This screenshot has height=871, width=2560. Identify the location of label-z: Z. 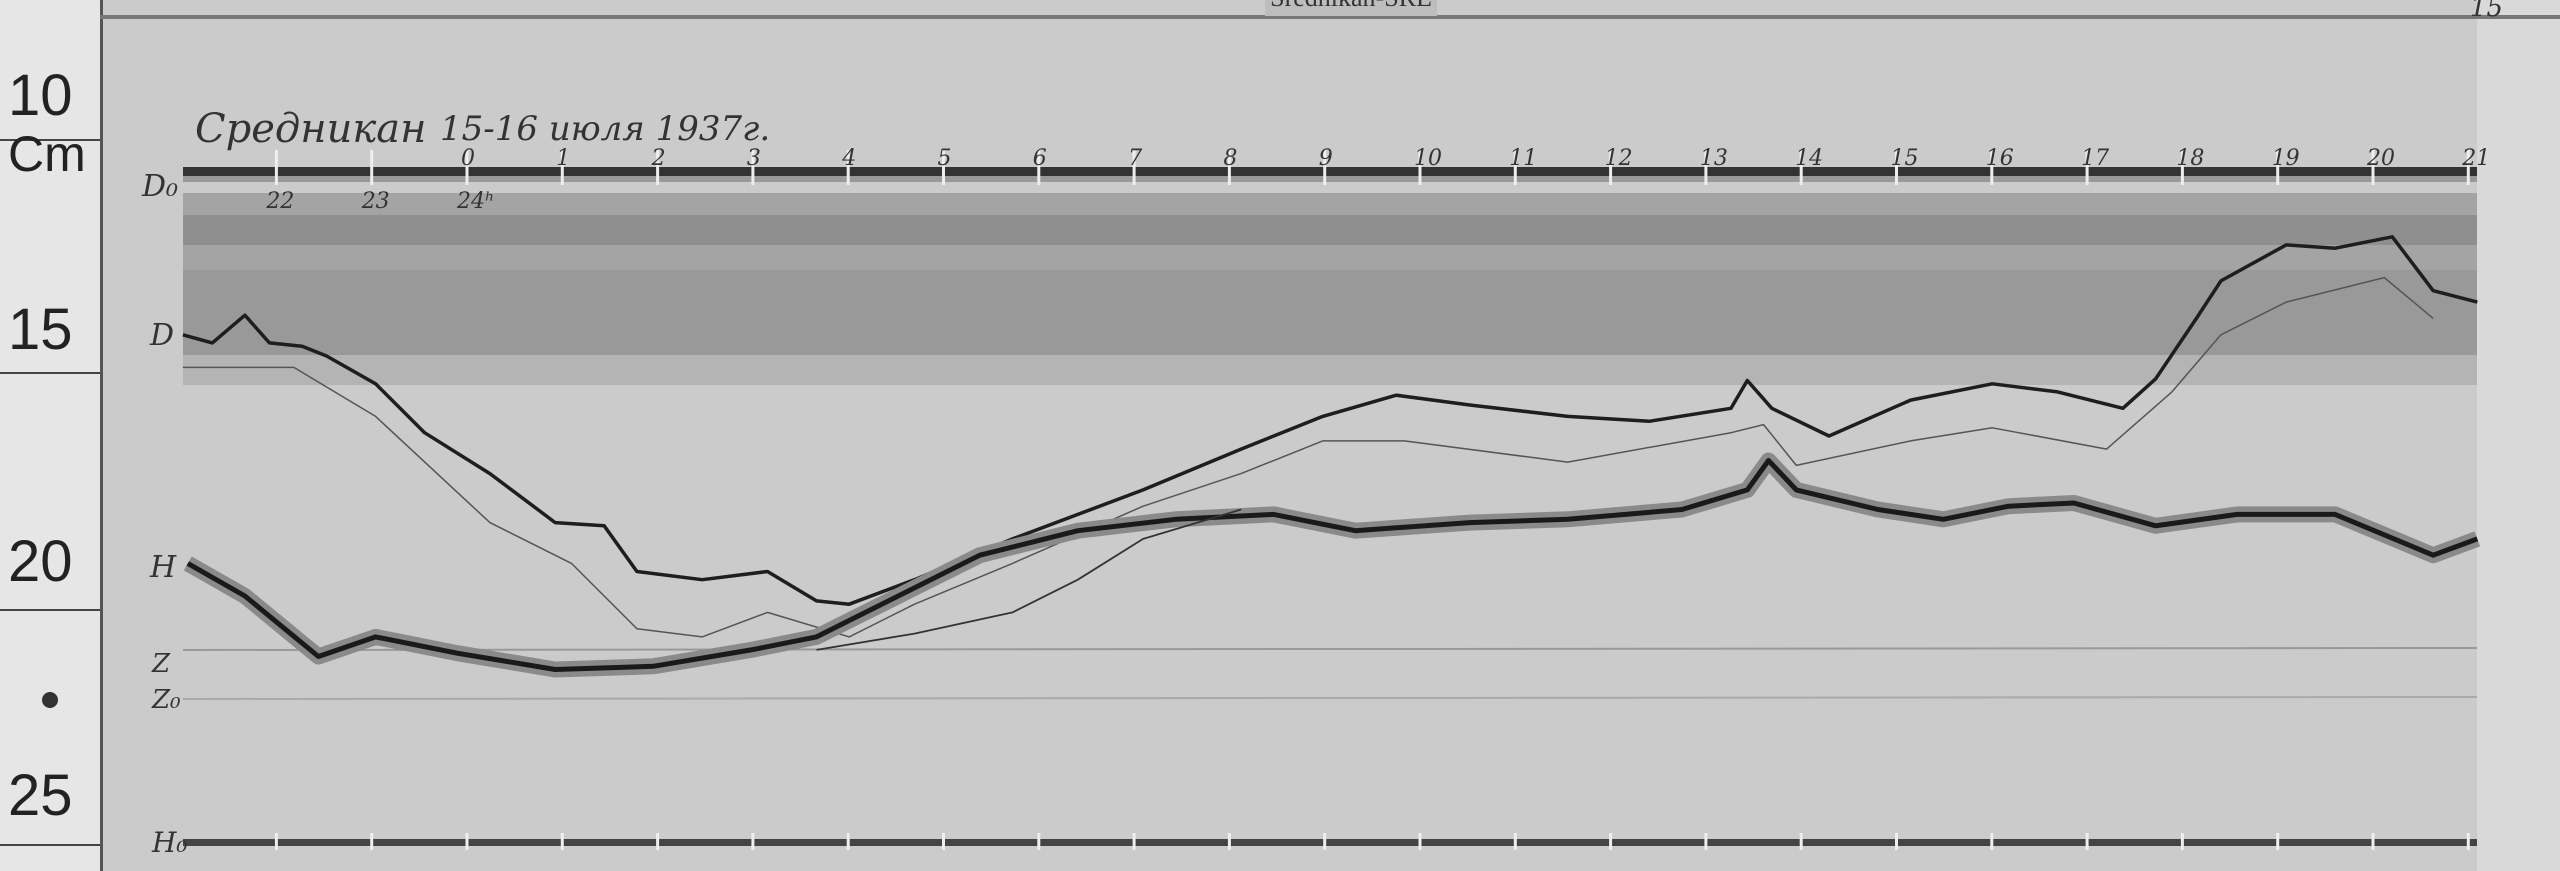
(161, 664).